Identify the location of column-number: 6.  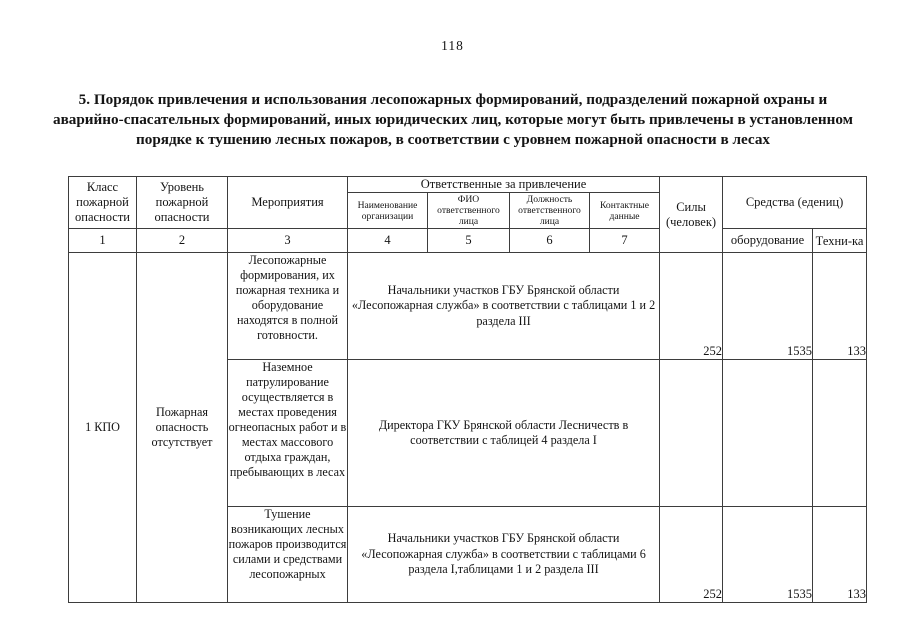
(549, 240).